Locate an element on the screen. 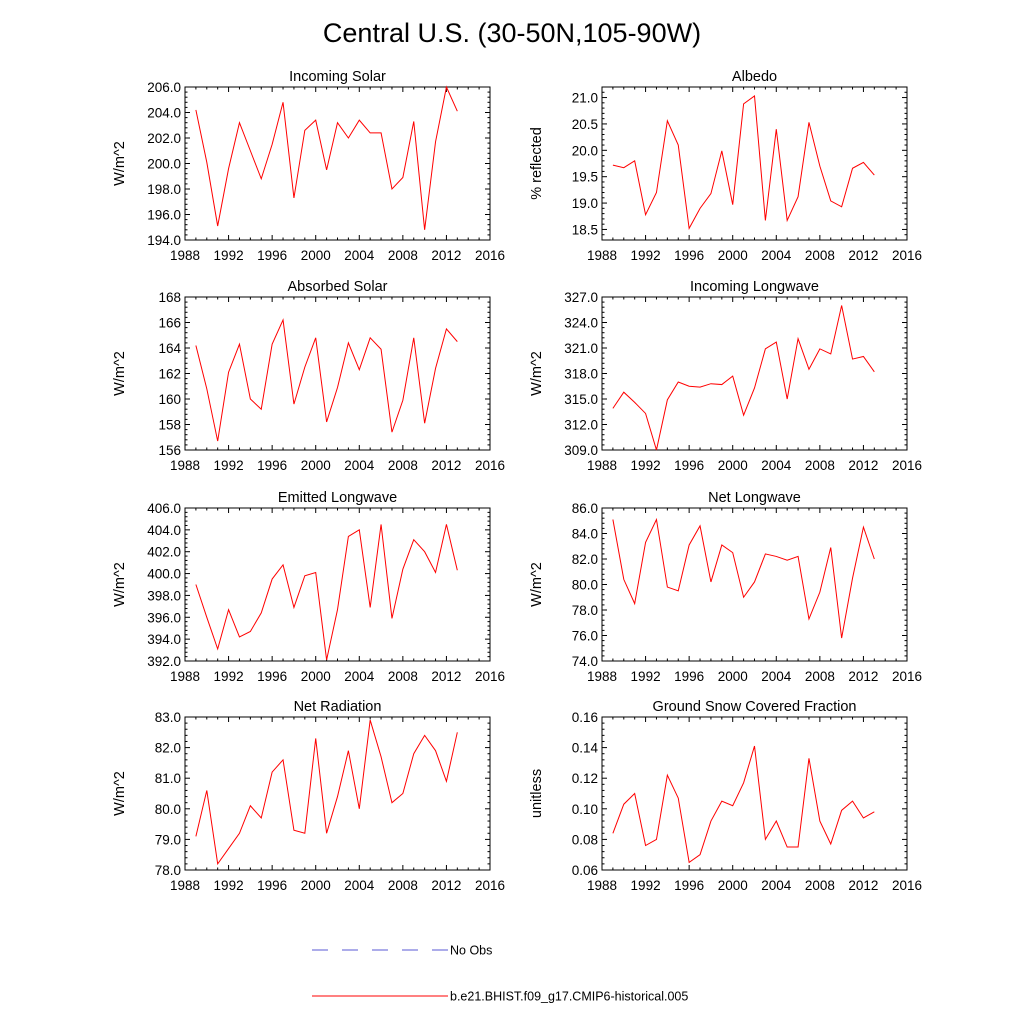 This screenshot has height=1024, width=1024. y-tick-label: 156 is located at coordinates (169, 450).